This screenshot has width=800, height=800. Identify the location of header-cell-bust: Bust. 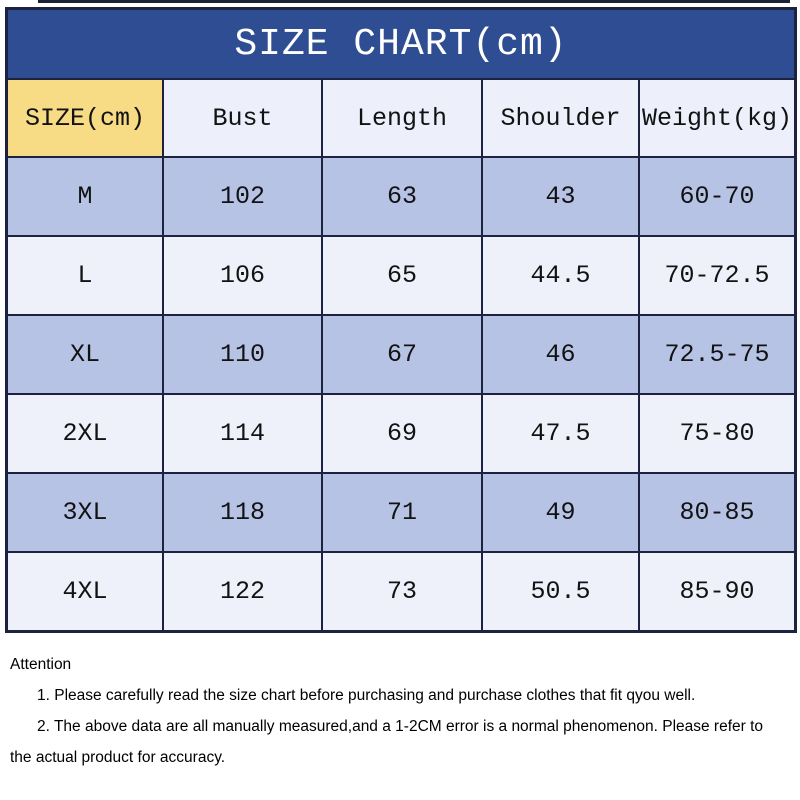
(242, 118).